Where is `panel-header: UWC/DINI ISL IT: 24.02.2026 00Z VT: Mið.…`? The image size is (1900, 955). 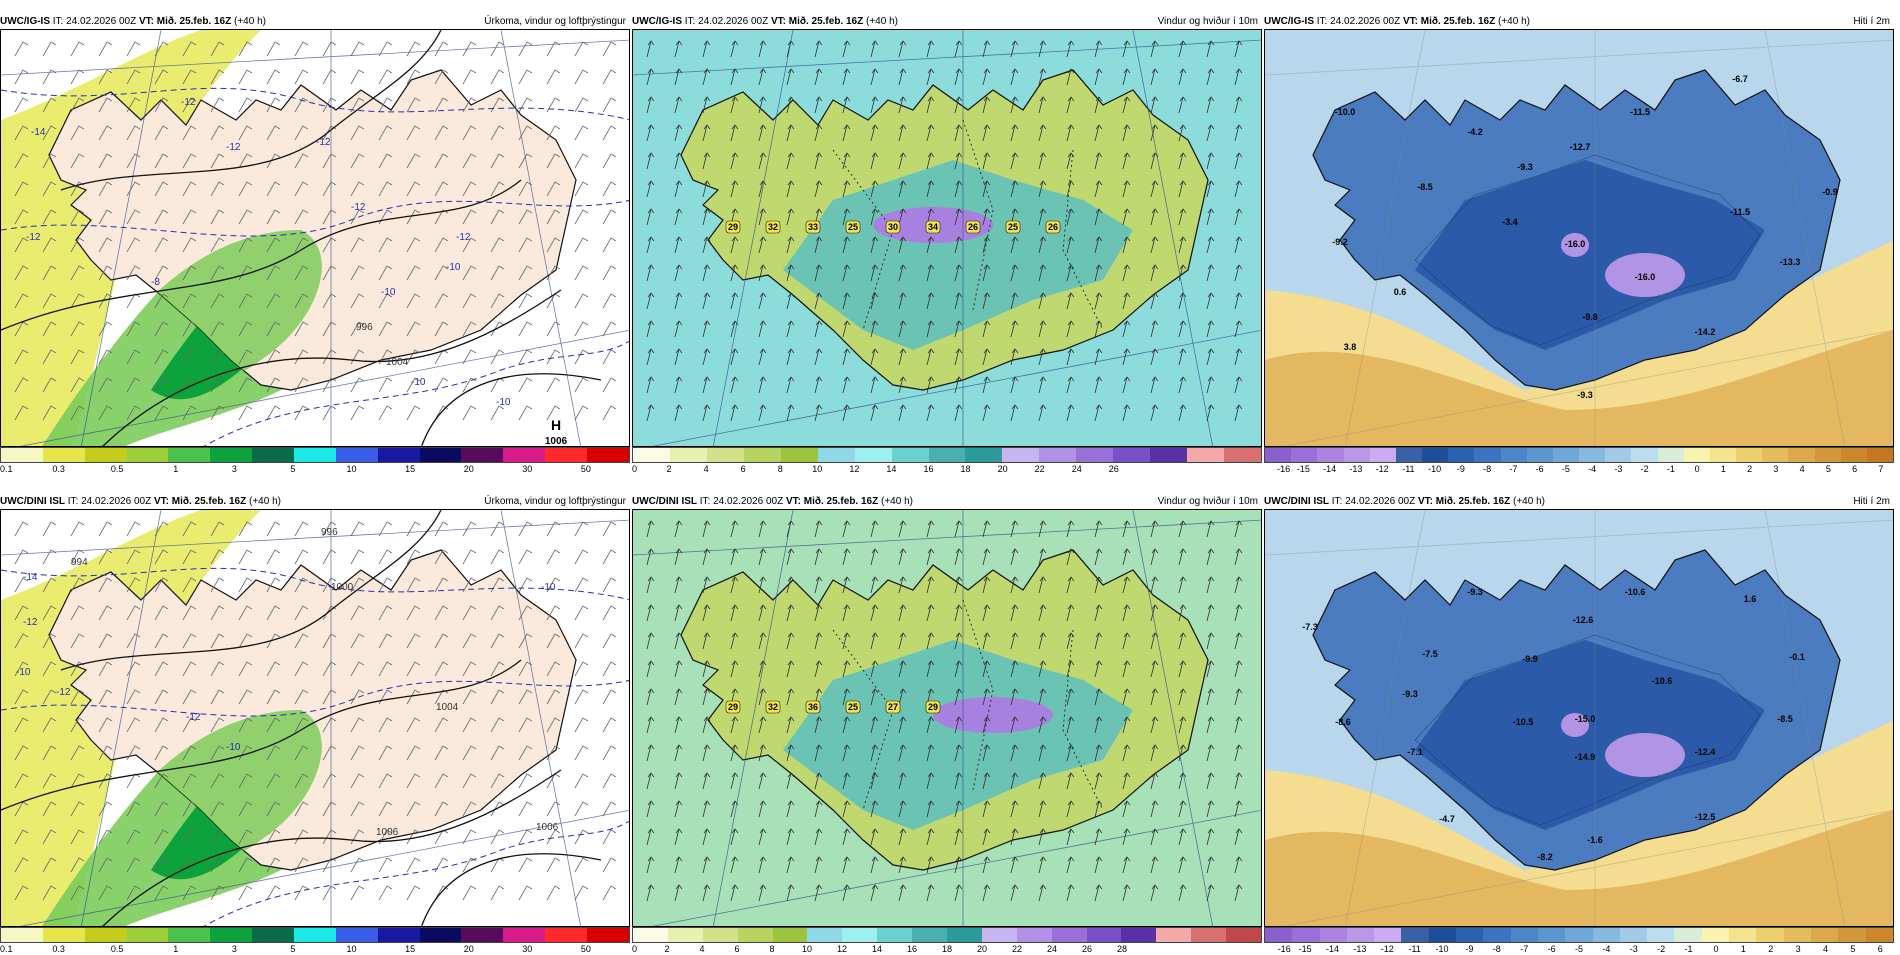
panel-header: UWC/DINI ISL IT: 24.02.2026 00Z VT: Mið.… is located at coordinates (1404, 502).